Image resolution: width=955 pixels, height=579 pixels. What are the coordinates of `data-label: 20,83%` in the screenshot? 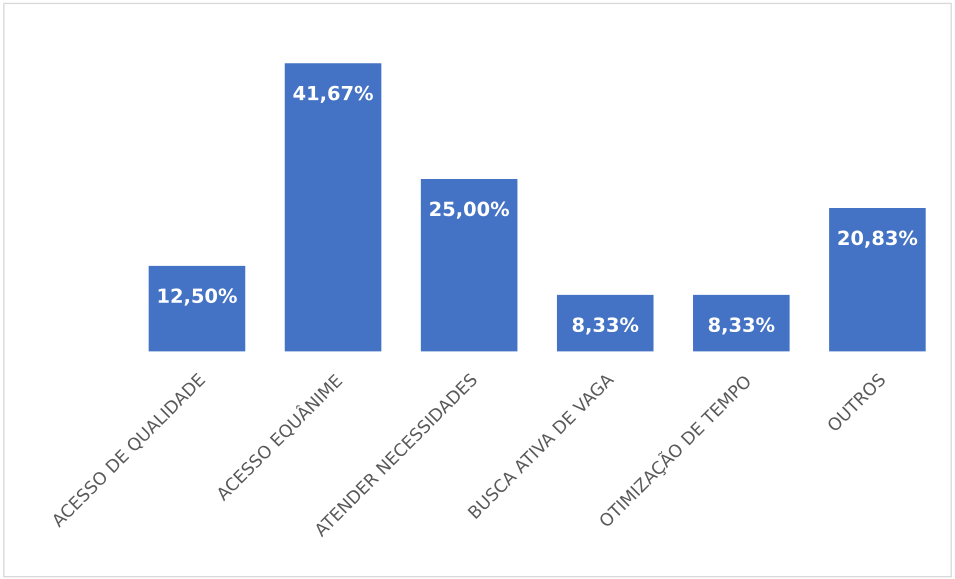 It's located at (878, 239).